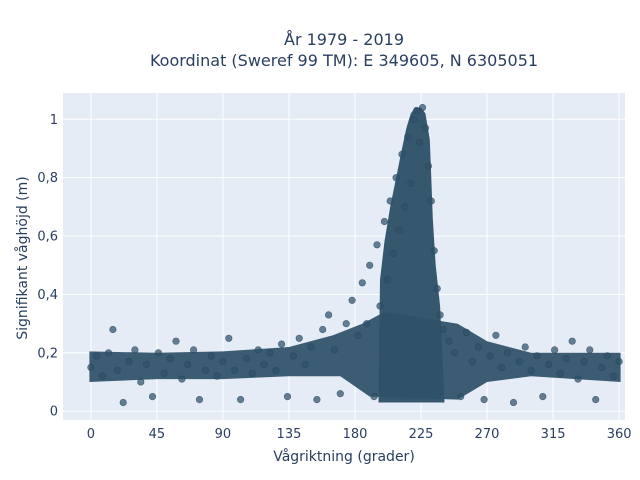 Image resolution: width=640 pixels, height=480 pixels. What do you see at coordinates (47, 237) in the screenshot?
I see `y-tick-label: 0,6` at bounding box center [47, 237].